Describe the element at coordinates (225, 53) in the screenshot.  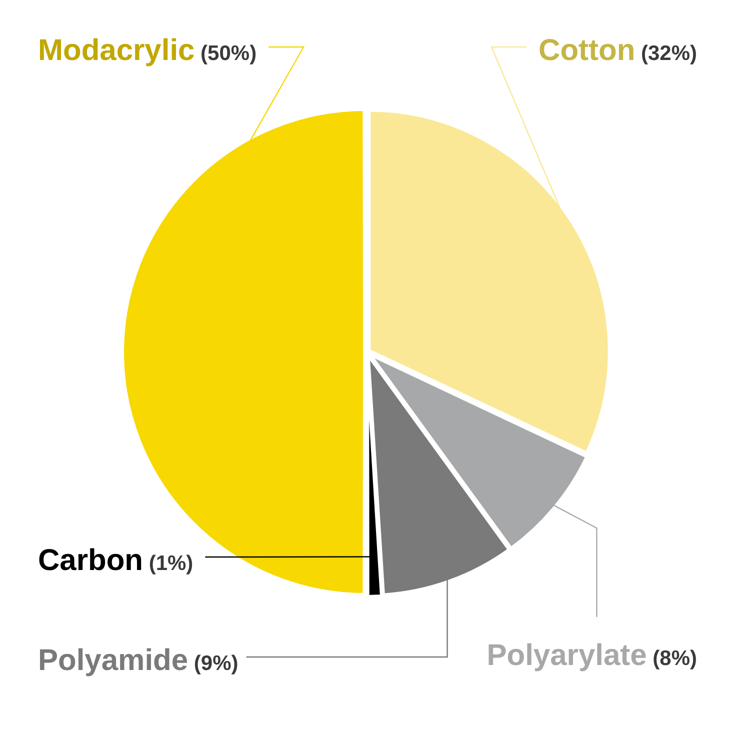
I see `data-label: (50%)` at that location.